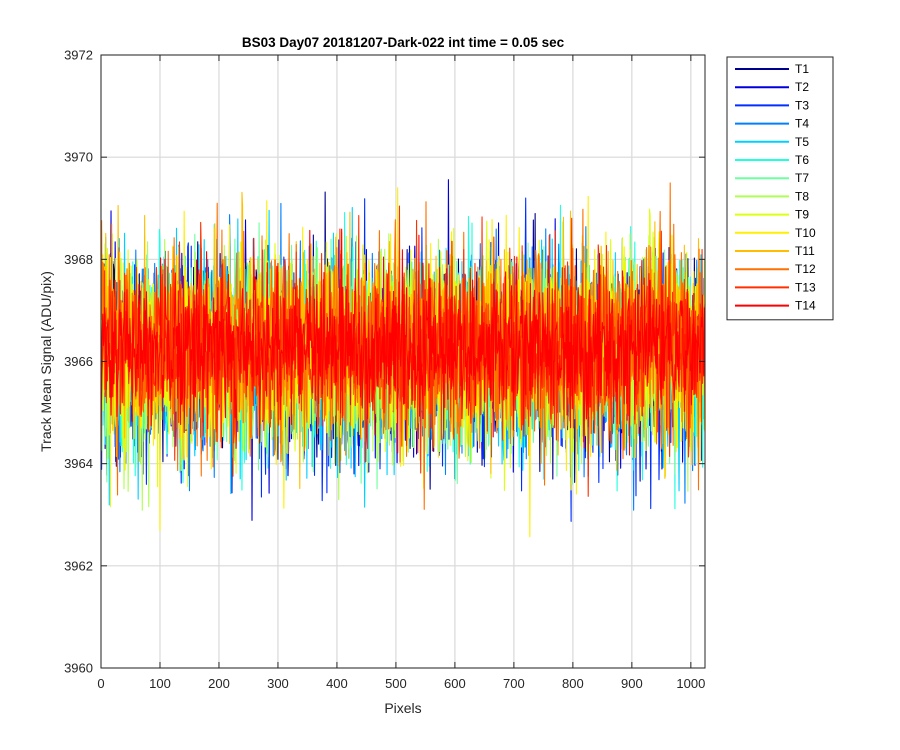  I want to click on legend: T1 T2 T3 T4 T5 T6 T7 T8 T9 T10 T11 T12 T13 T14, so click(780, 188).